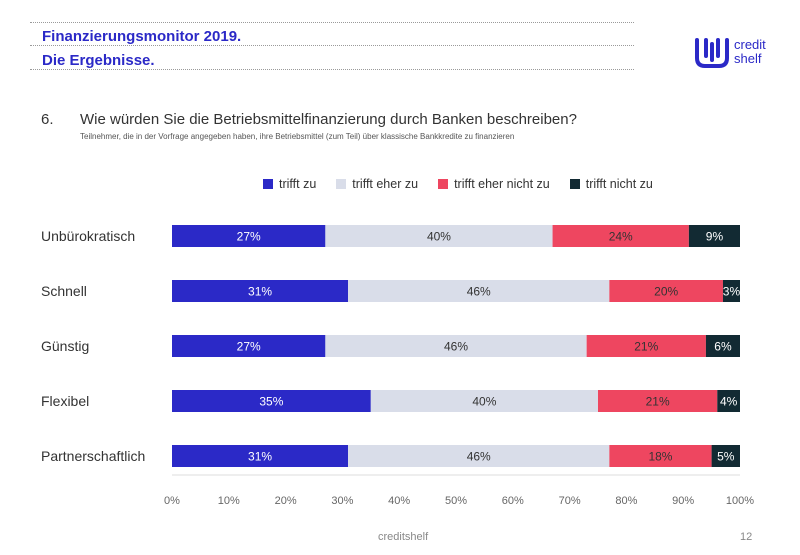  What do you see at coordinates (47, 119) in the screenshot?
I see `question-number: 6.` at bounding box center [47, 119].